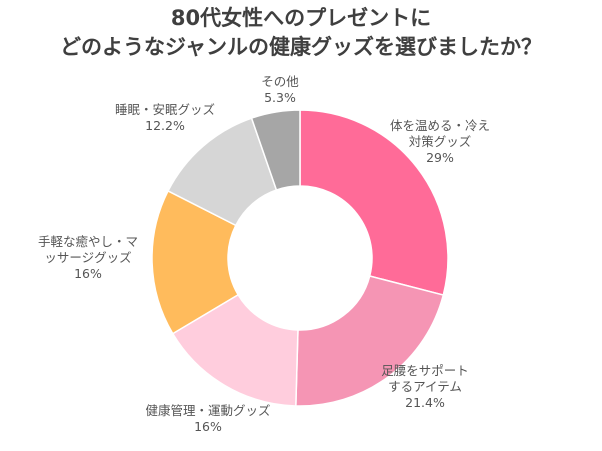  What do you see at coordinates (301, 47) in the screenshot?
I see `chart-title-line-2: どのようなジャンルの健康グッズを選びましたか？` at bounding box center [301, 47].